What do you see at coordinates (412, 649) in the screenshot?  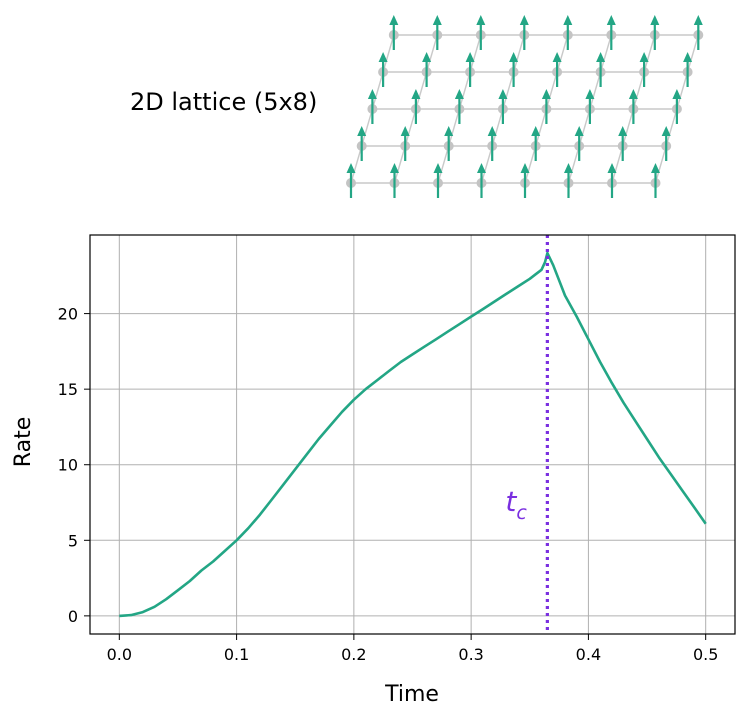 I see `x-axis-ticks: 0.0 0.1 0.2 0.3 0.4 0.5` at bounding box center [412, 649].